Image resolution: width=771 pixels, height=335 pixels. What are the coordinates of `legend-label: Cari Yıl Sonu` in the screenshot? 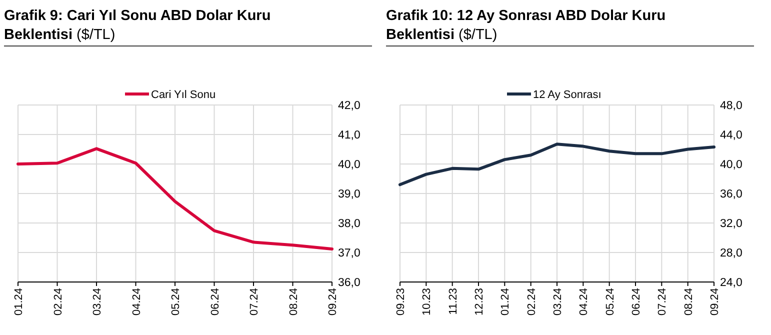 It's located at (183, 95).